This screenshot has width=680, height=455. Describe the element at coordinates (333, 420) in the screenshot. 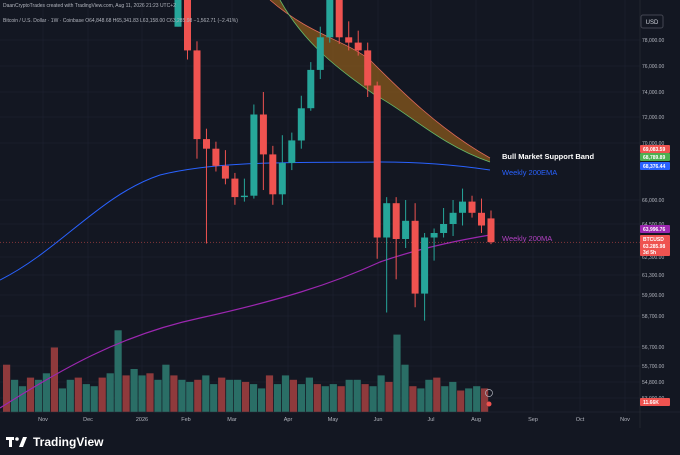

I see `x-tick-label: May` at that location.